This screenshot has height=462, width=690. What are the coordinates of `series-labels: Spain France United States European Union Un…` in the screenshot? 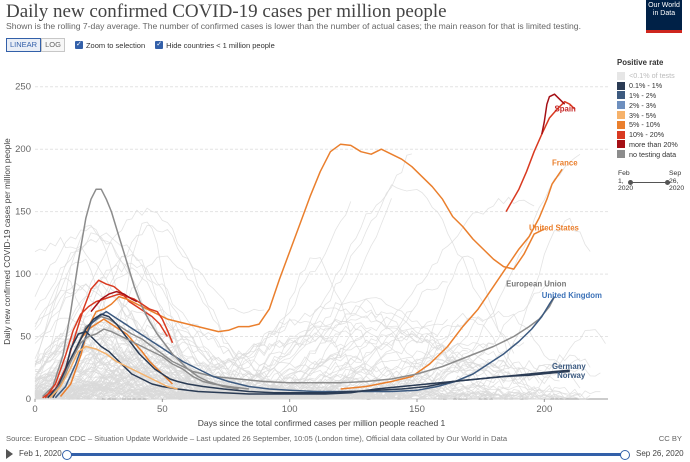 It's located at (554, 242).